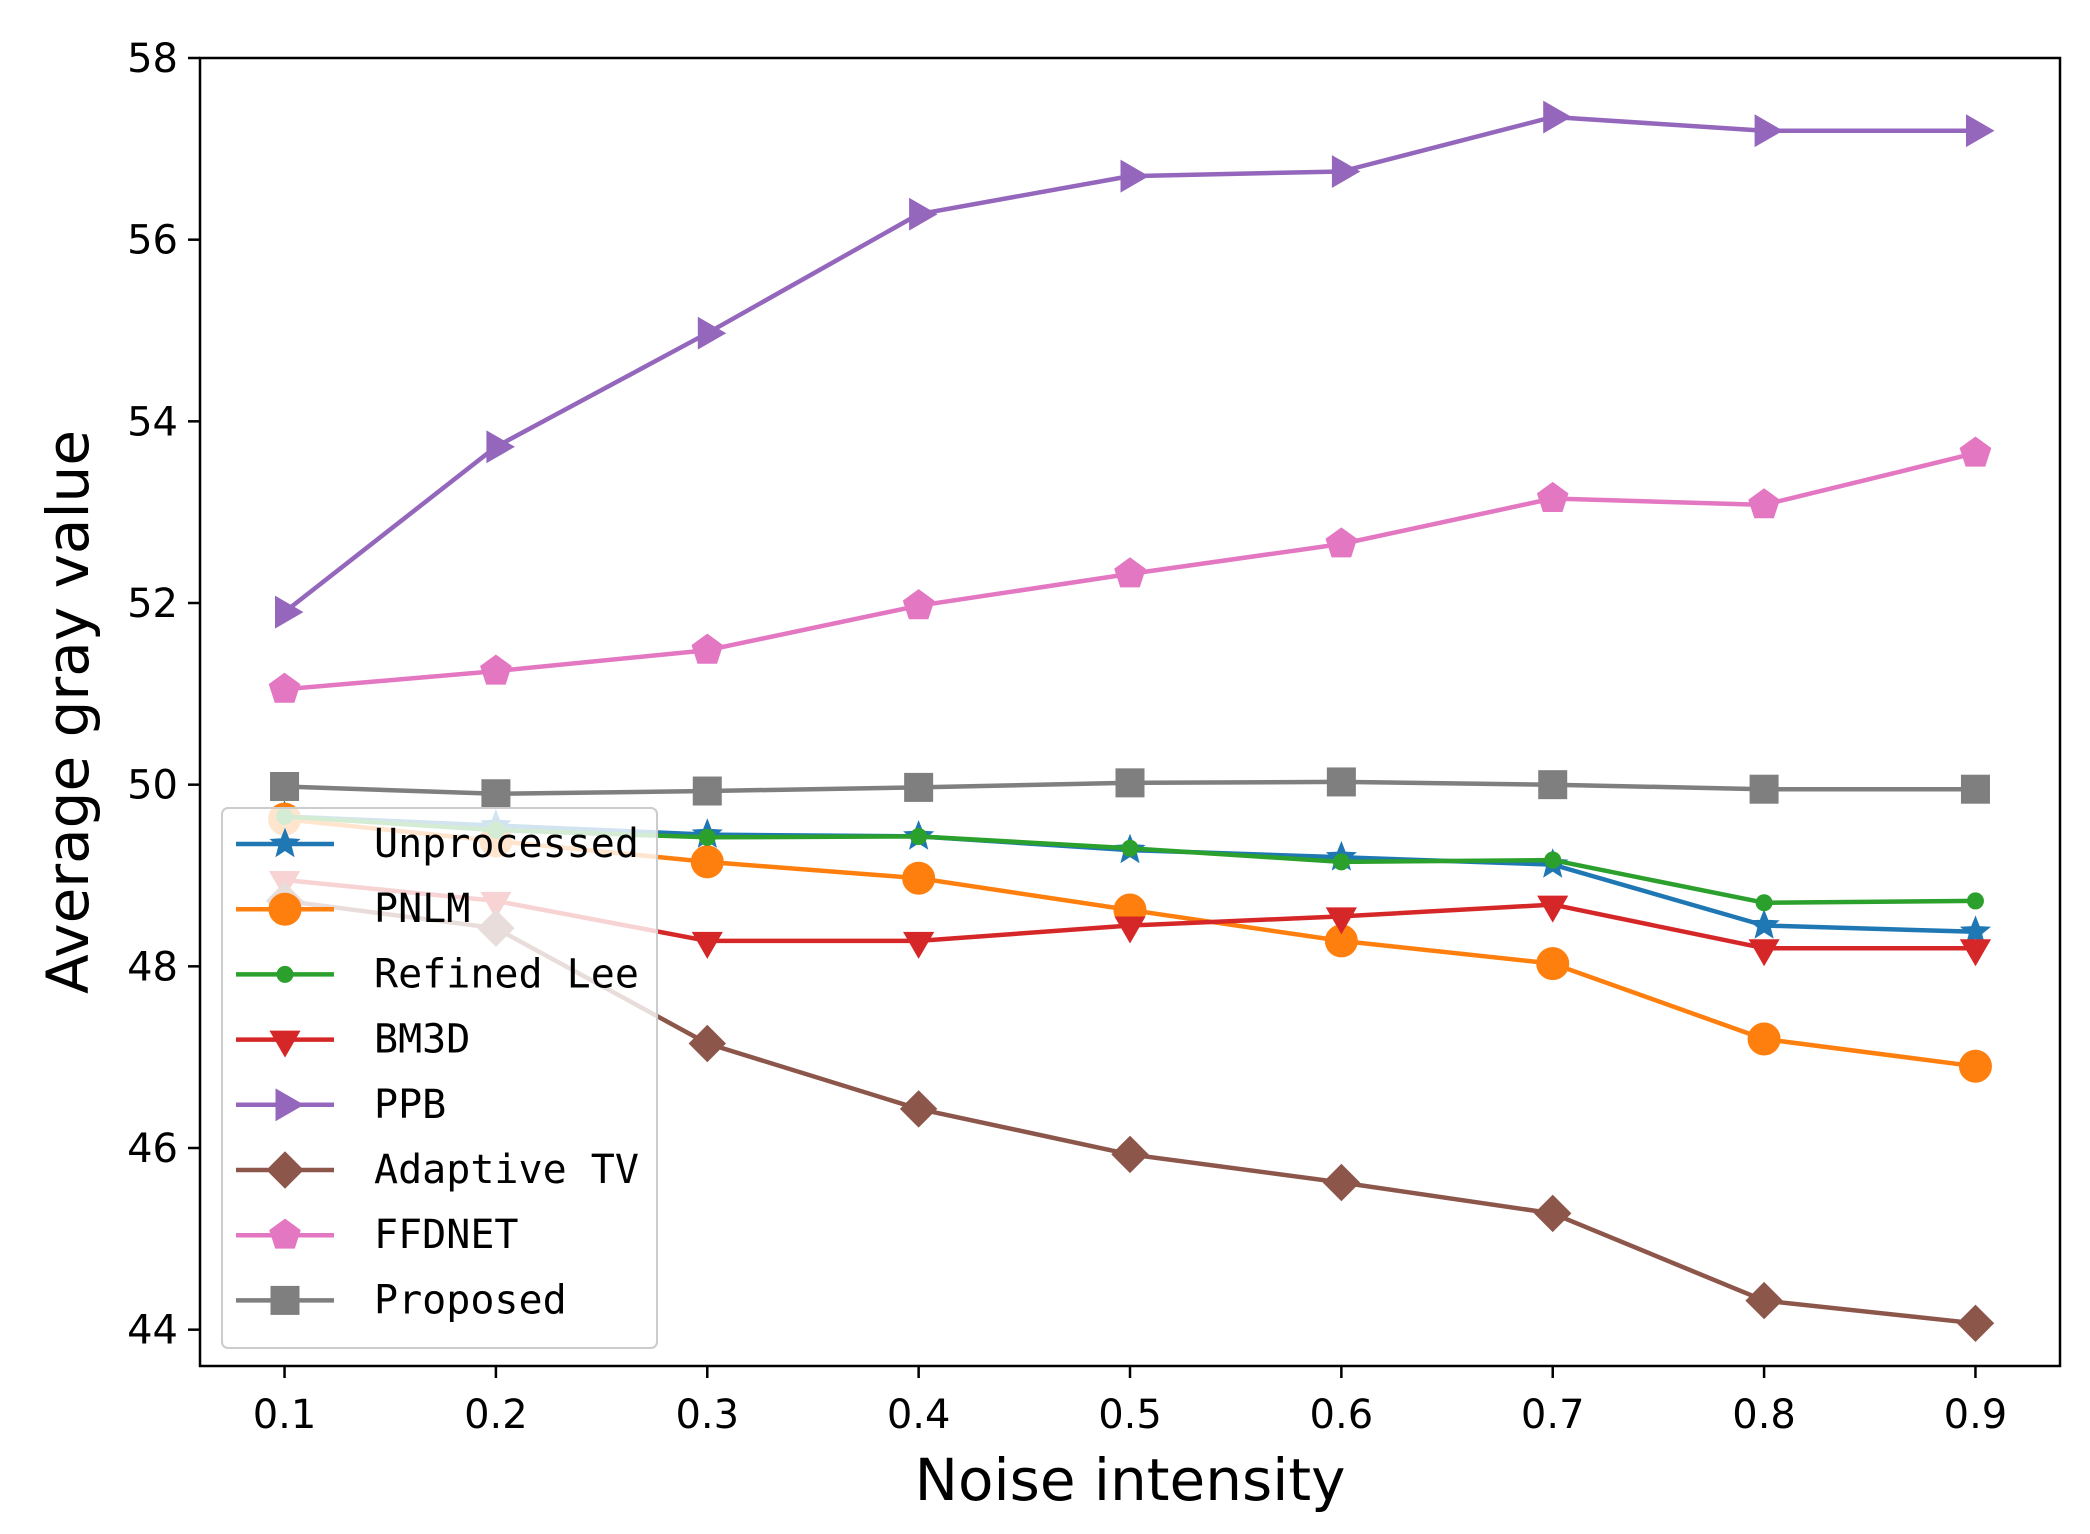 The image size is (2090, 1534). Describe the element at coordinates (1764, 1415) in the screenshot. I see `x-tick-label: 0.8` at that location.